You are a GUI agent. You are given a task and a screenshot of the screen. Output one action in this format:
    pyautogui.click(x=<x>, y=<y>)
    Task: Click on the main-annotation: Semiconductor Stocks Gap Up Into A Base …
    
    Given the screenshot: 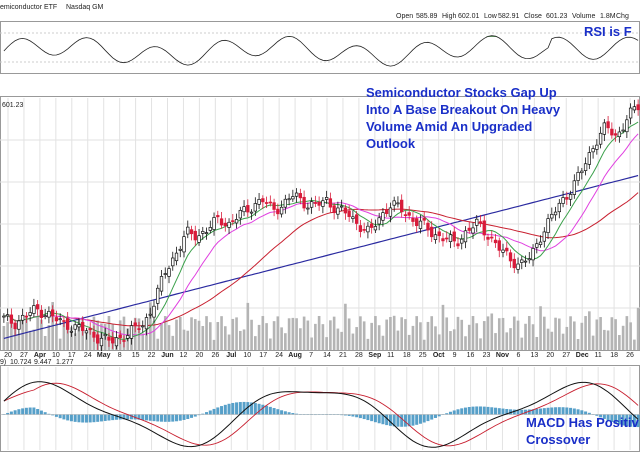 What is the action you would take?
    pyautogui.click(x=463, y=118)
    